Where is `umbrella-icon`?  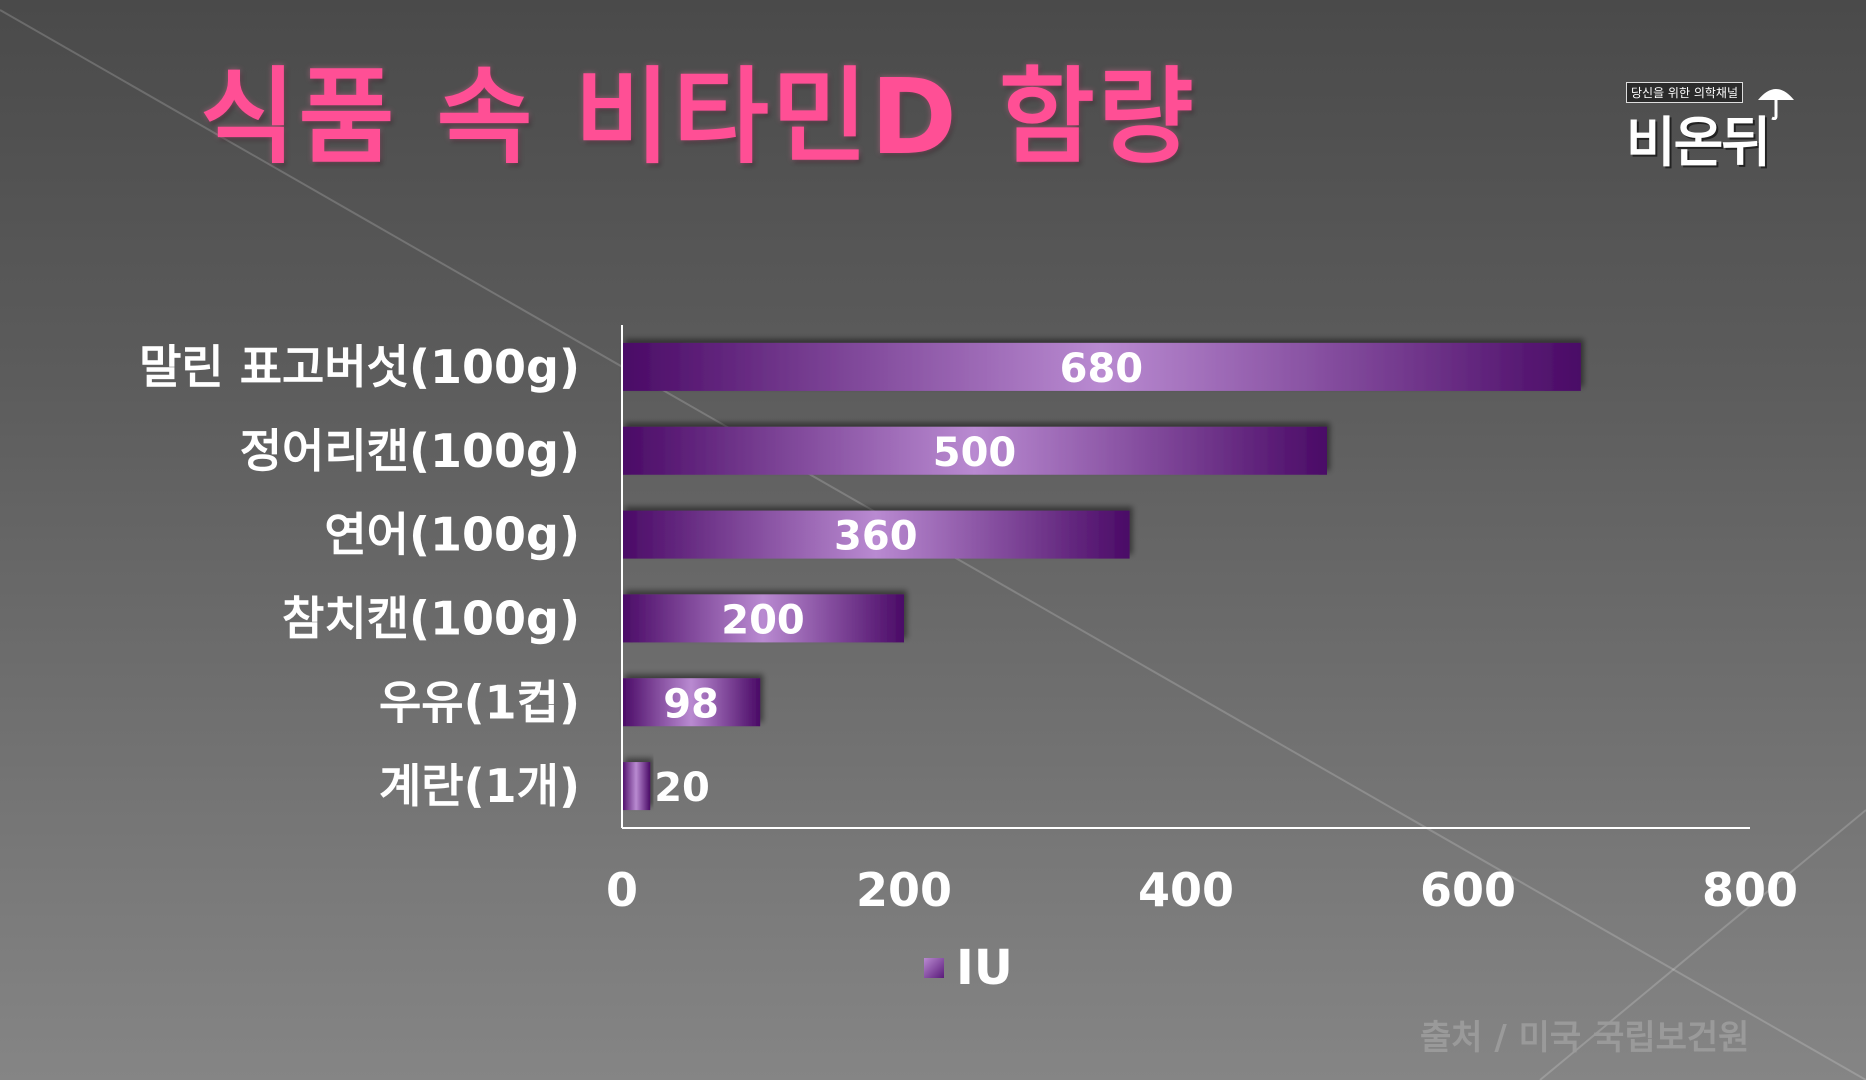 umbrella-icon is located at coordinates (1776, 104).